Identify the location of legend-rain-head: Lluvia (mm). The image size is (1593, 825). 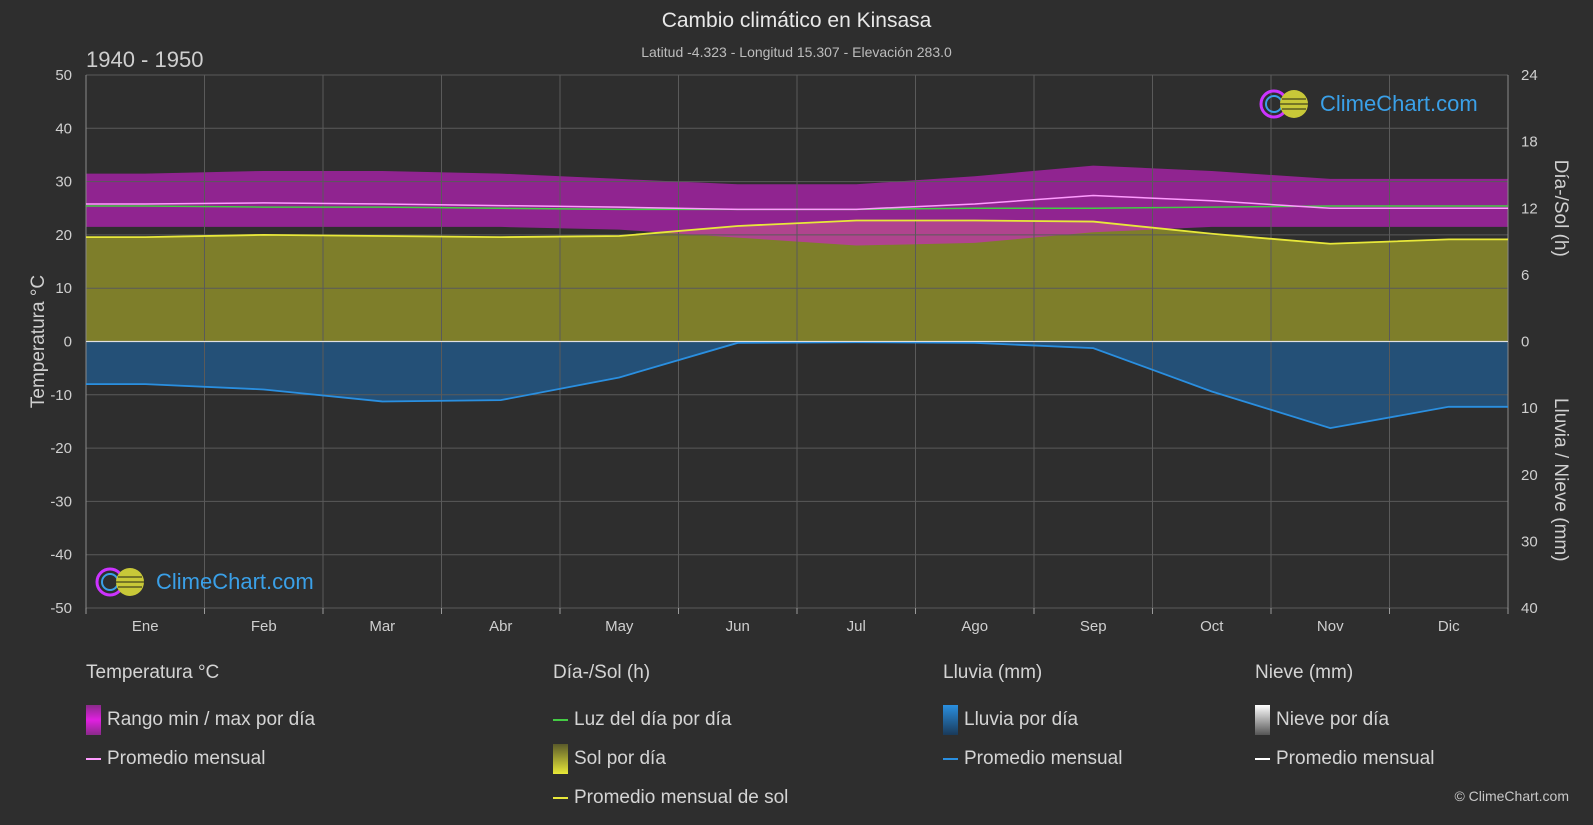
(993, 672).